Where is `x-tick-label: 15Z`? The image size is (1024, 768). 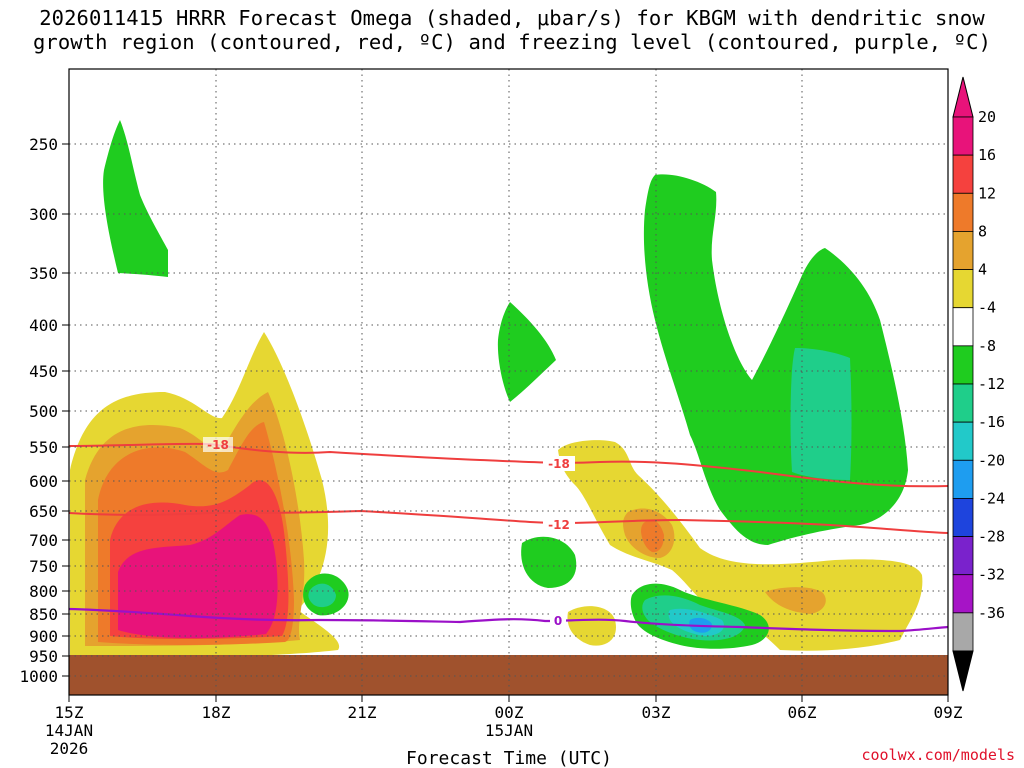 x-tick-label: 15Z is located at coordinates (69, 712).